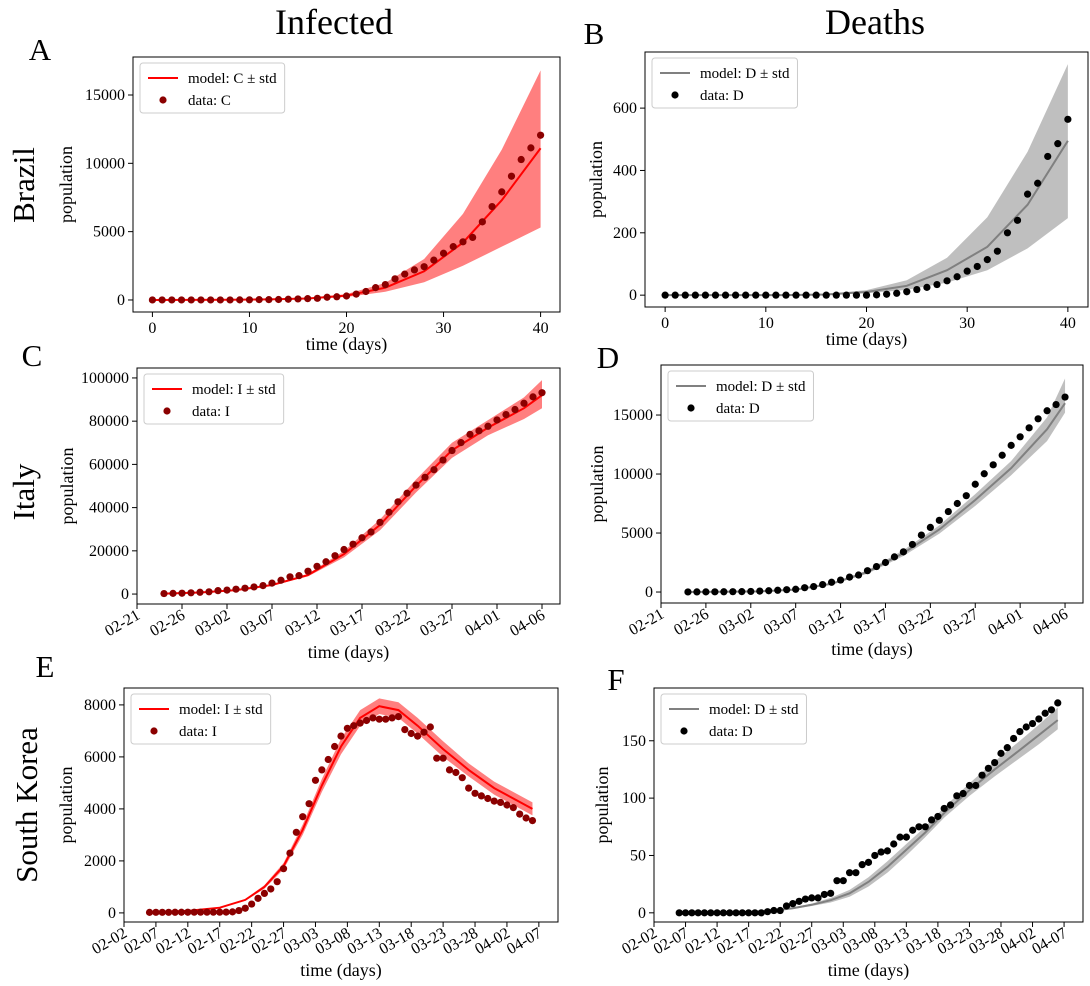 The image size is (1090, 986). What do you see at coordinates (40, 49) in the screenshot?
I see `panel-letter: A` at bounding box center [40, 49].